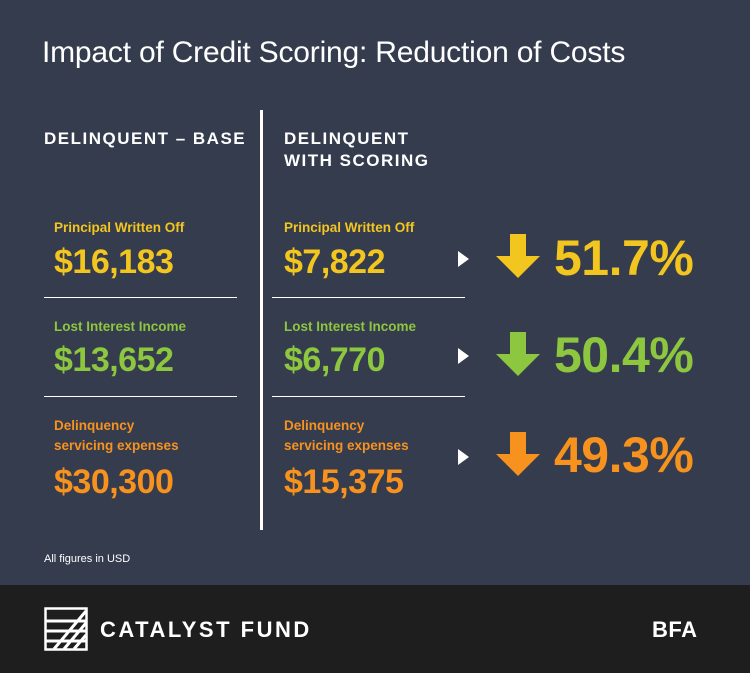 This screenshot has height=673, width=750. What do you see at coordinates (335, 262) in the screenshot?
I see `scoring-principal-value: $7,822` at bounding box center [335, 262].